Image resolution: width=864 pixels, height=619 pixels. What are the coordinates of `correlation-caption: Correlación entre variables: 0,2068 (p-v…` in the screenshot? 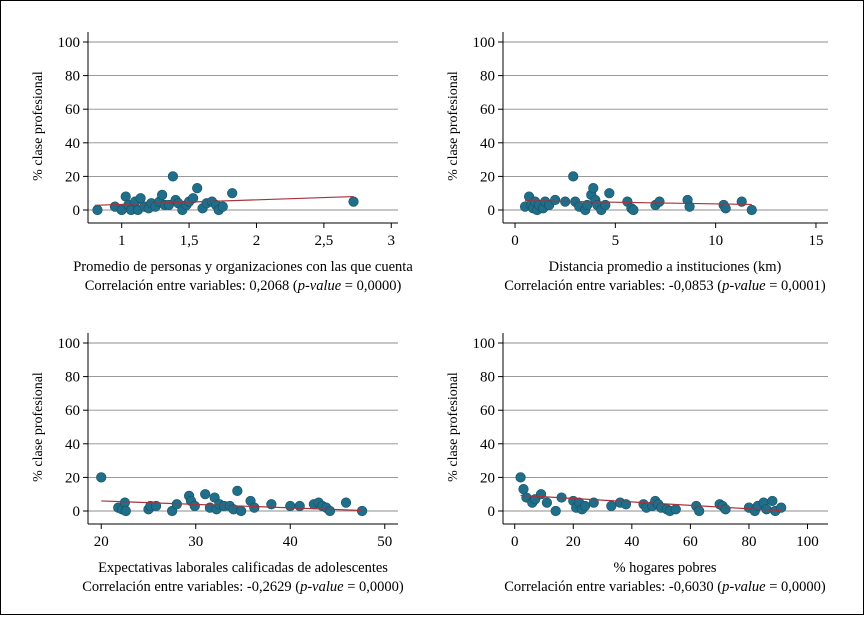 It's located at (243, 286).